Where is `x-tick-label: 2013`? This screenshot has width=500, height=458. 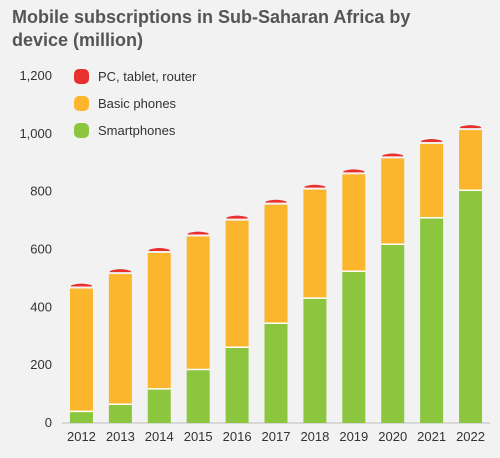
x-tick-label: 2013 is located at coordinates (120, 436).